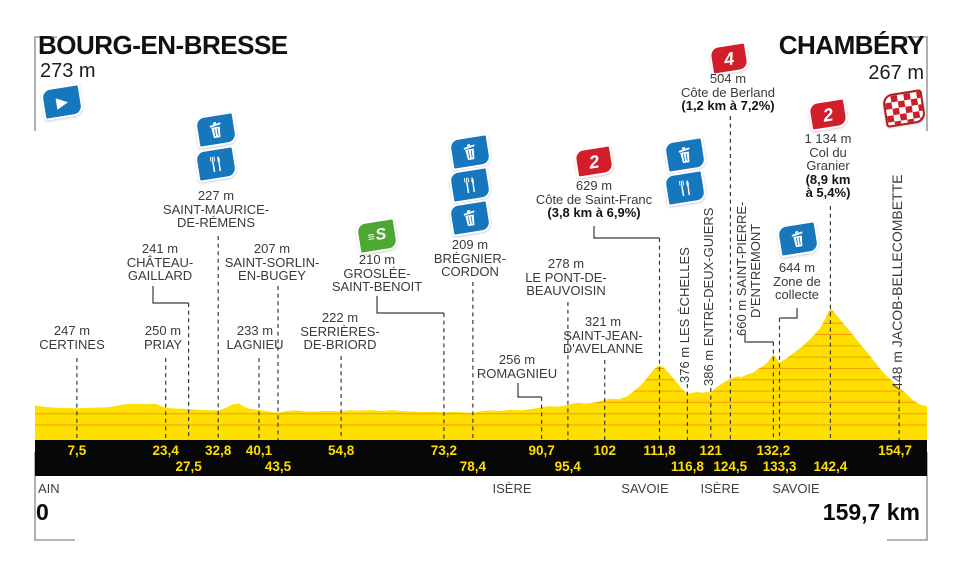 Image resolution: width=960 pixels, height=576 pixels. Describe the element at coordinates (216, 195) in the screenshot. I see `point-altitude: 227 m` at that location.